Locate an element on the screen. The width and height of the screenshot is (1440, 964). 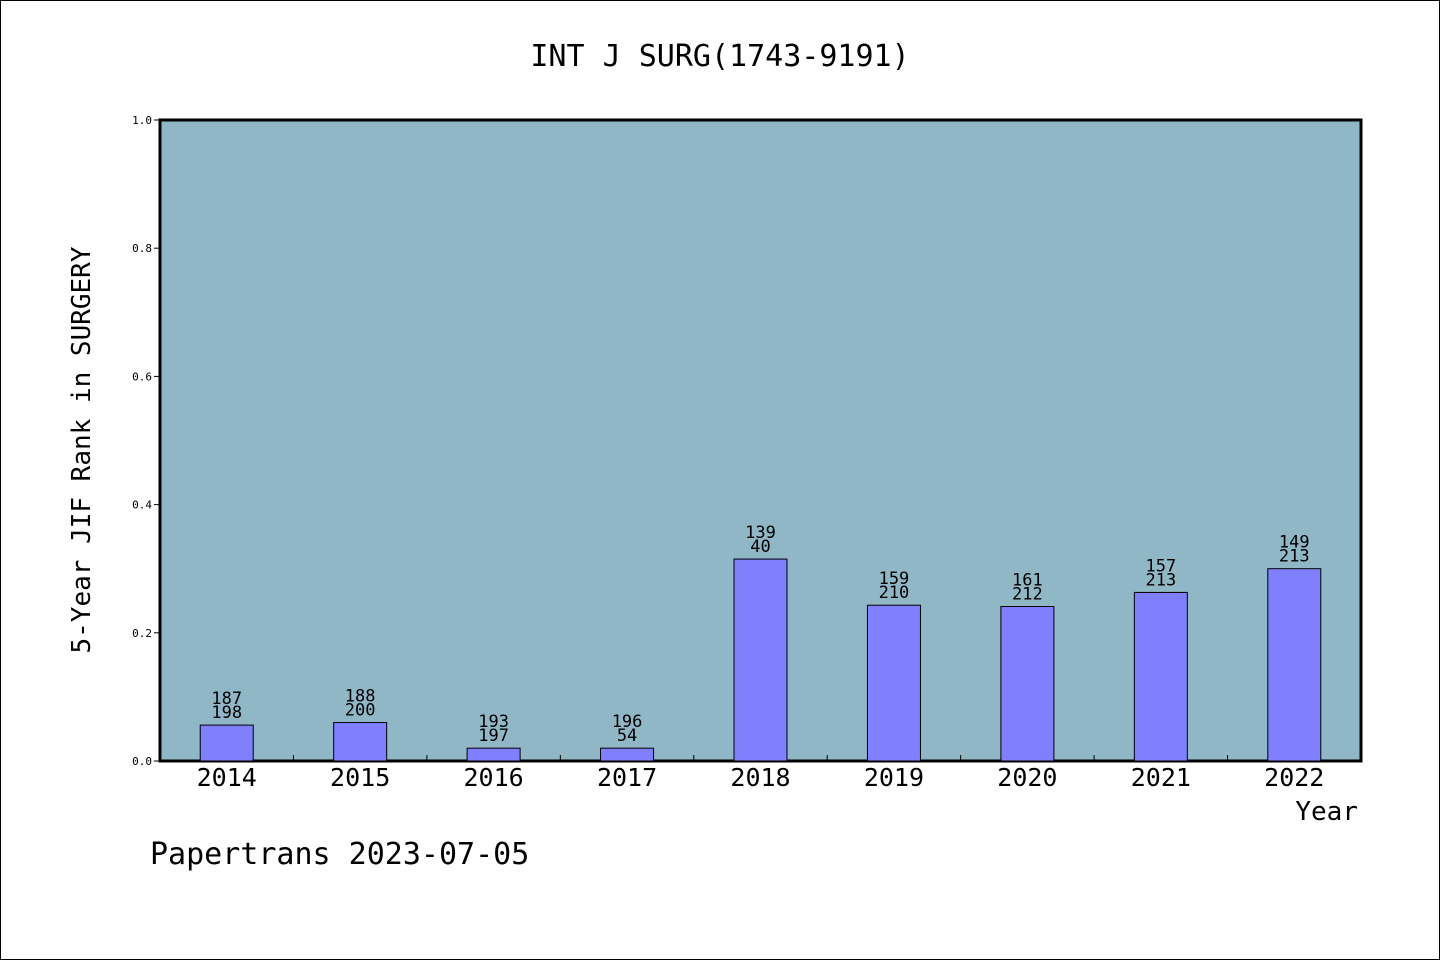
x-tick-label: 2020 is located at coordinates (1027, 777).